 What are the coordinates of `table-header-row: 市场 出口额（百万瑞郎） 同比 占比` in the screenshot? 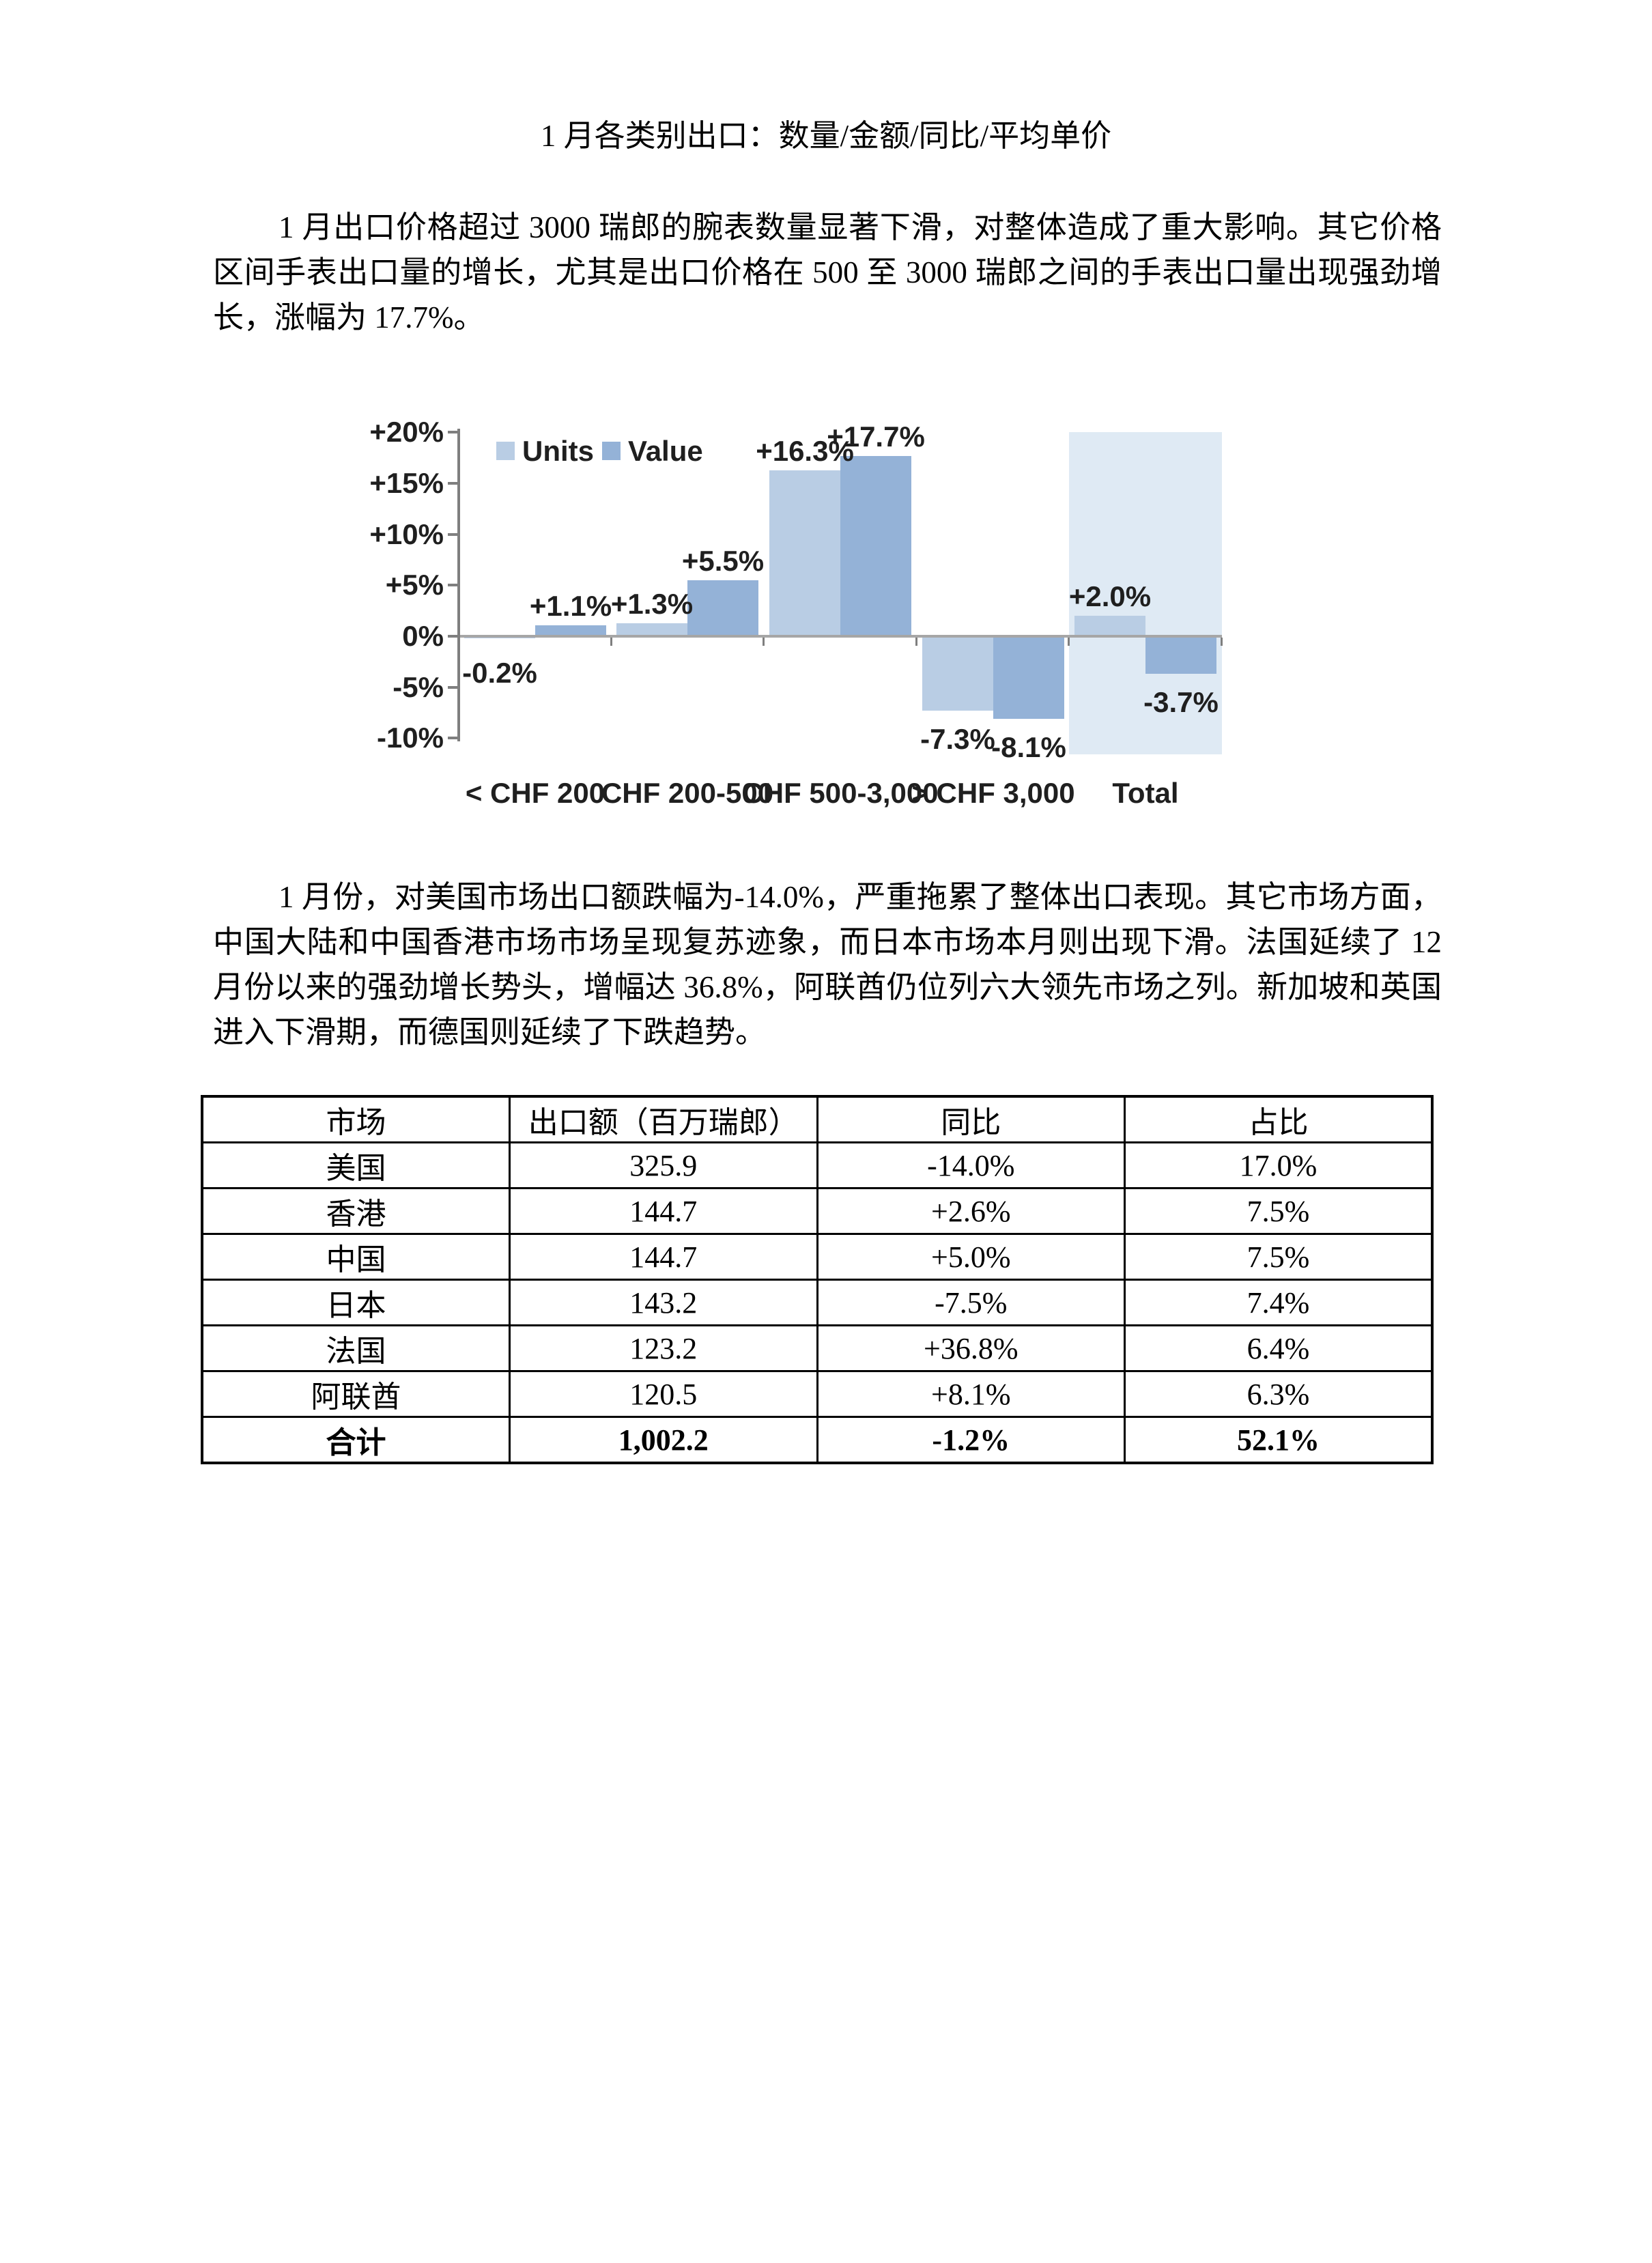 It's located at (817, 1119).